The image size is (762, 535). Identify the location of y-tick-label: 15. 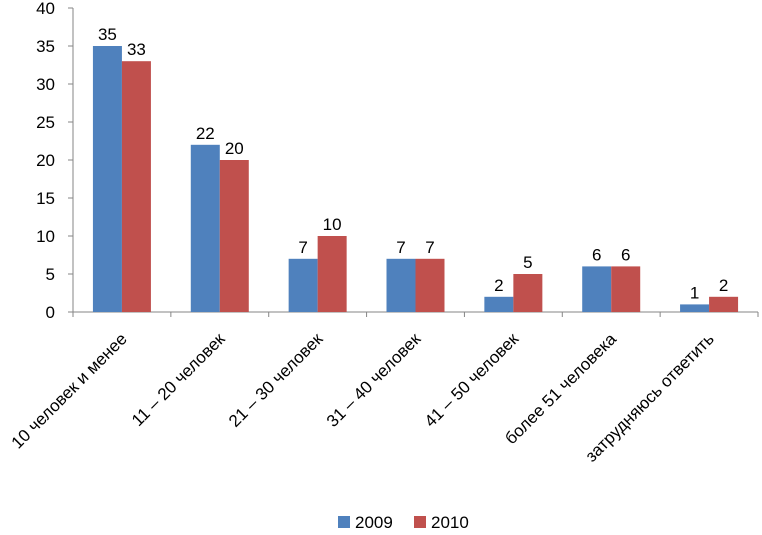
(45, 198).